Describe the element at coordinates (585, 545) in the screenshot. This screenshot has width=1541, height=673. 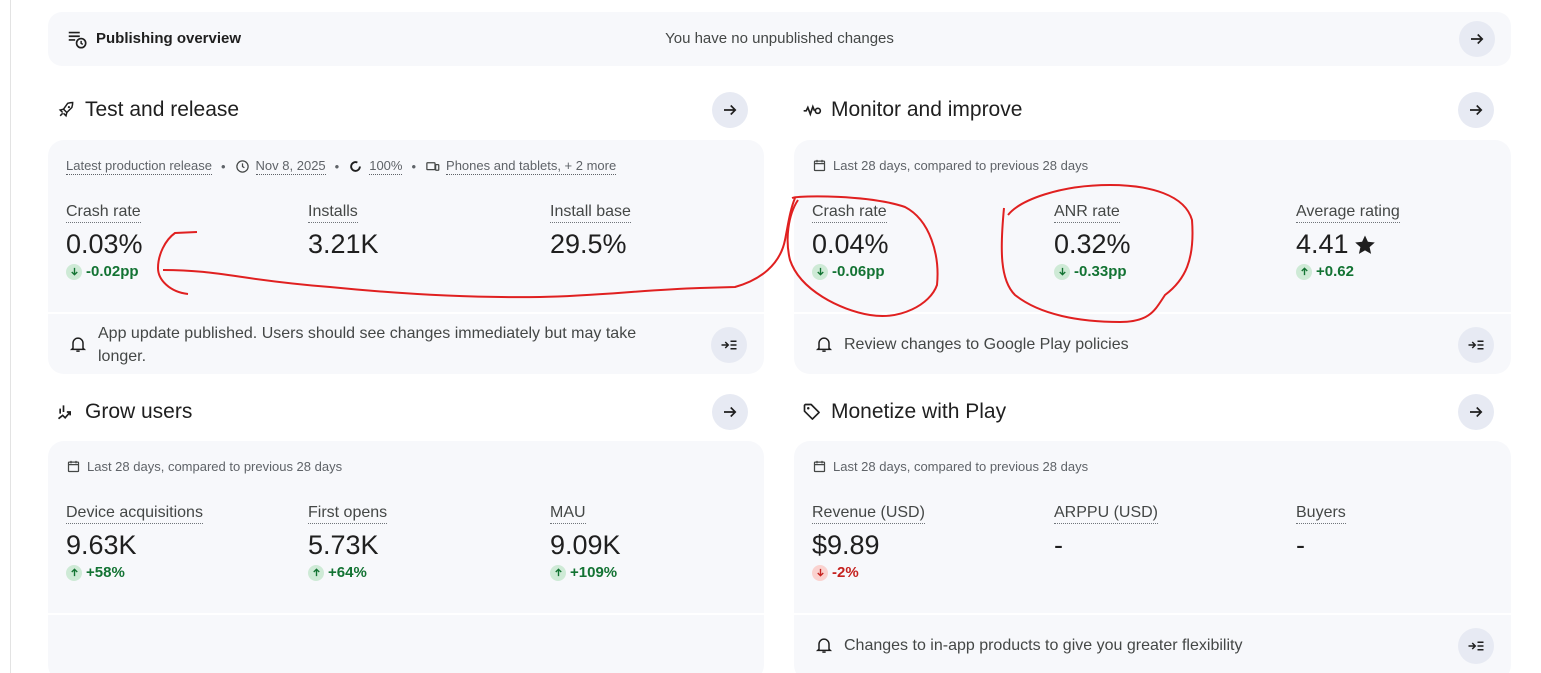
I see `metric-value: 9.09K` at that location.